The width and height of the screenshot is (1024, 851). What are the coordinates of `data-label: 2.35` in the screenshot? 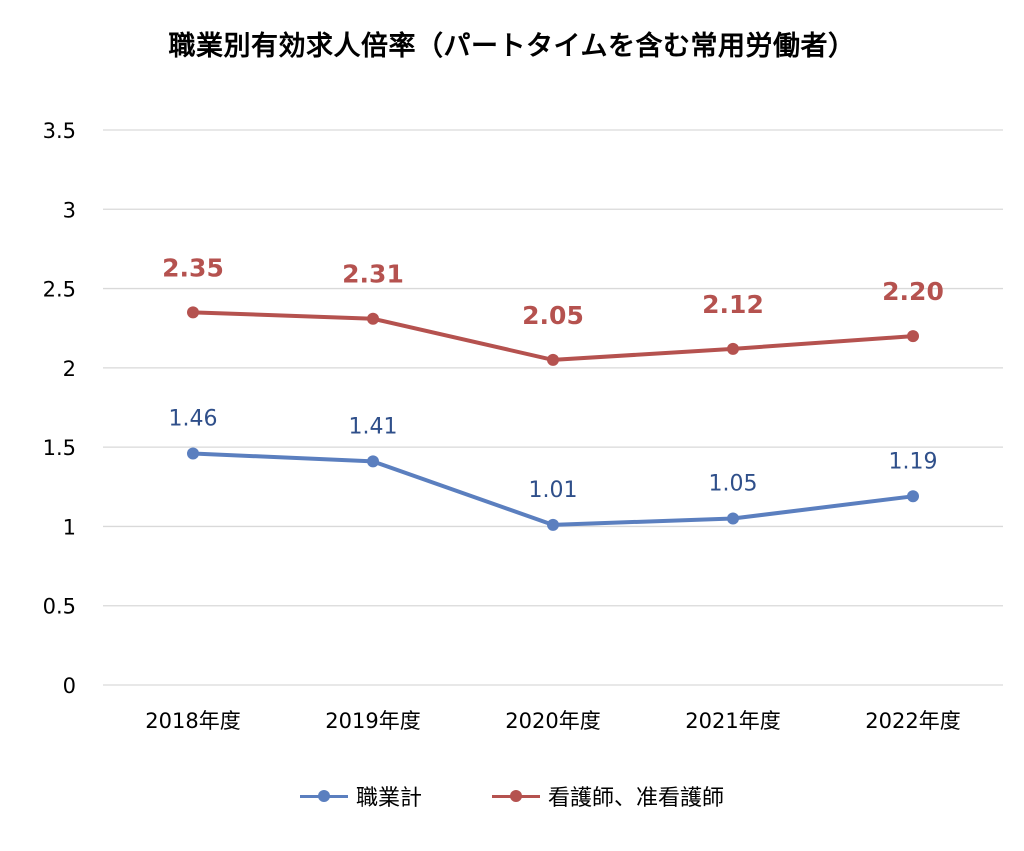 It's located at (193, 267).